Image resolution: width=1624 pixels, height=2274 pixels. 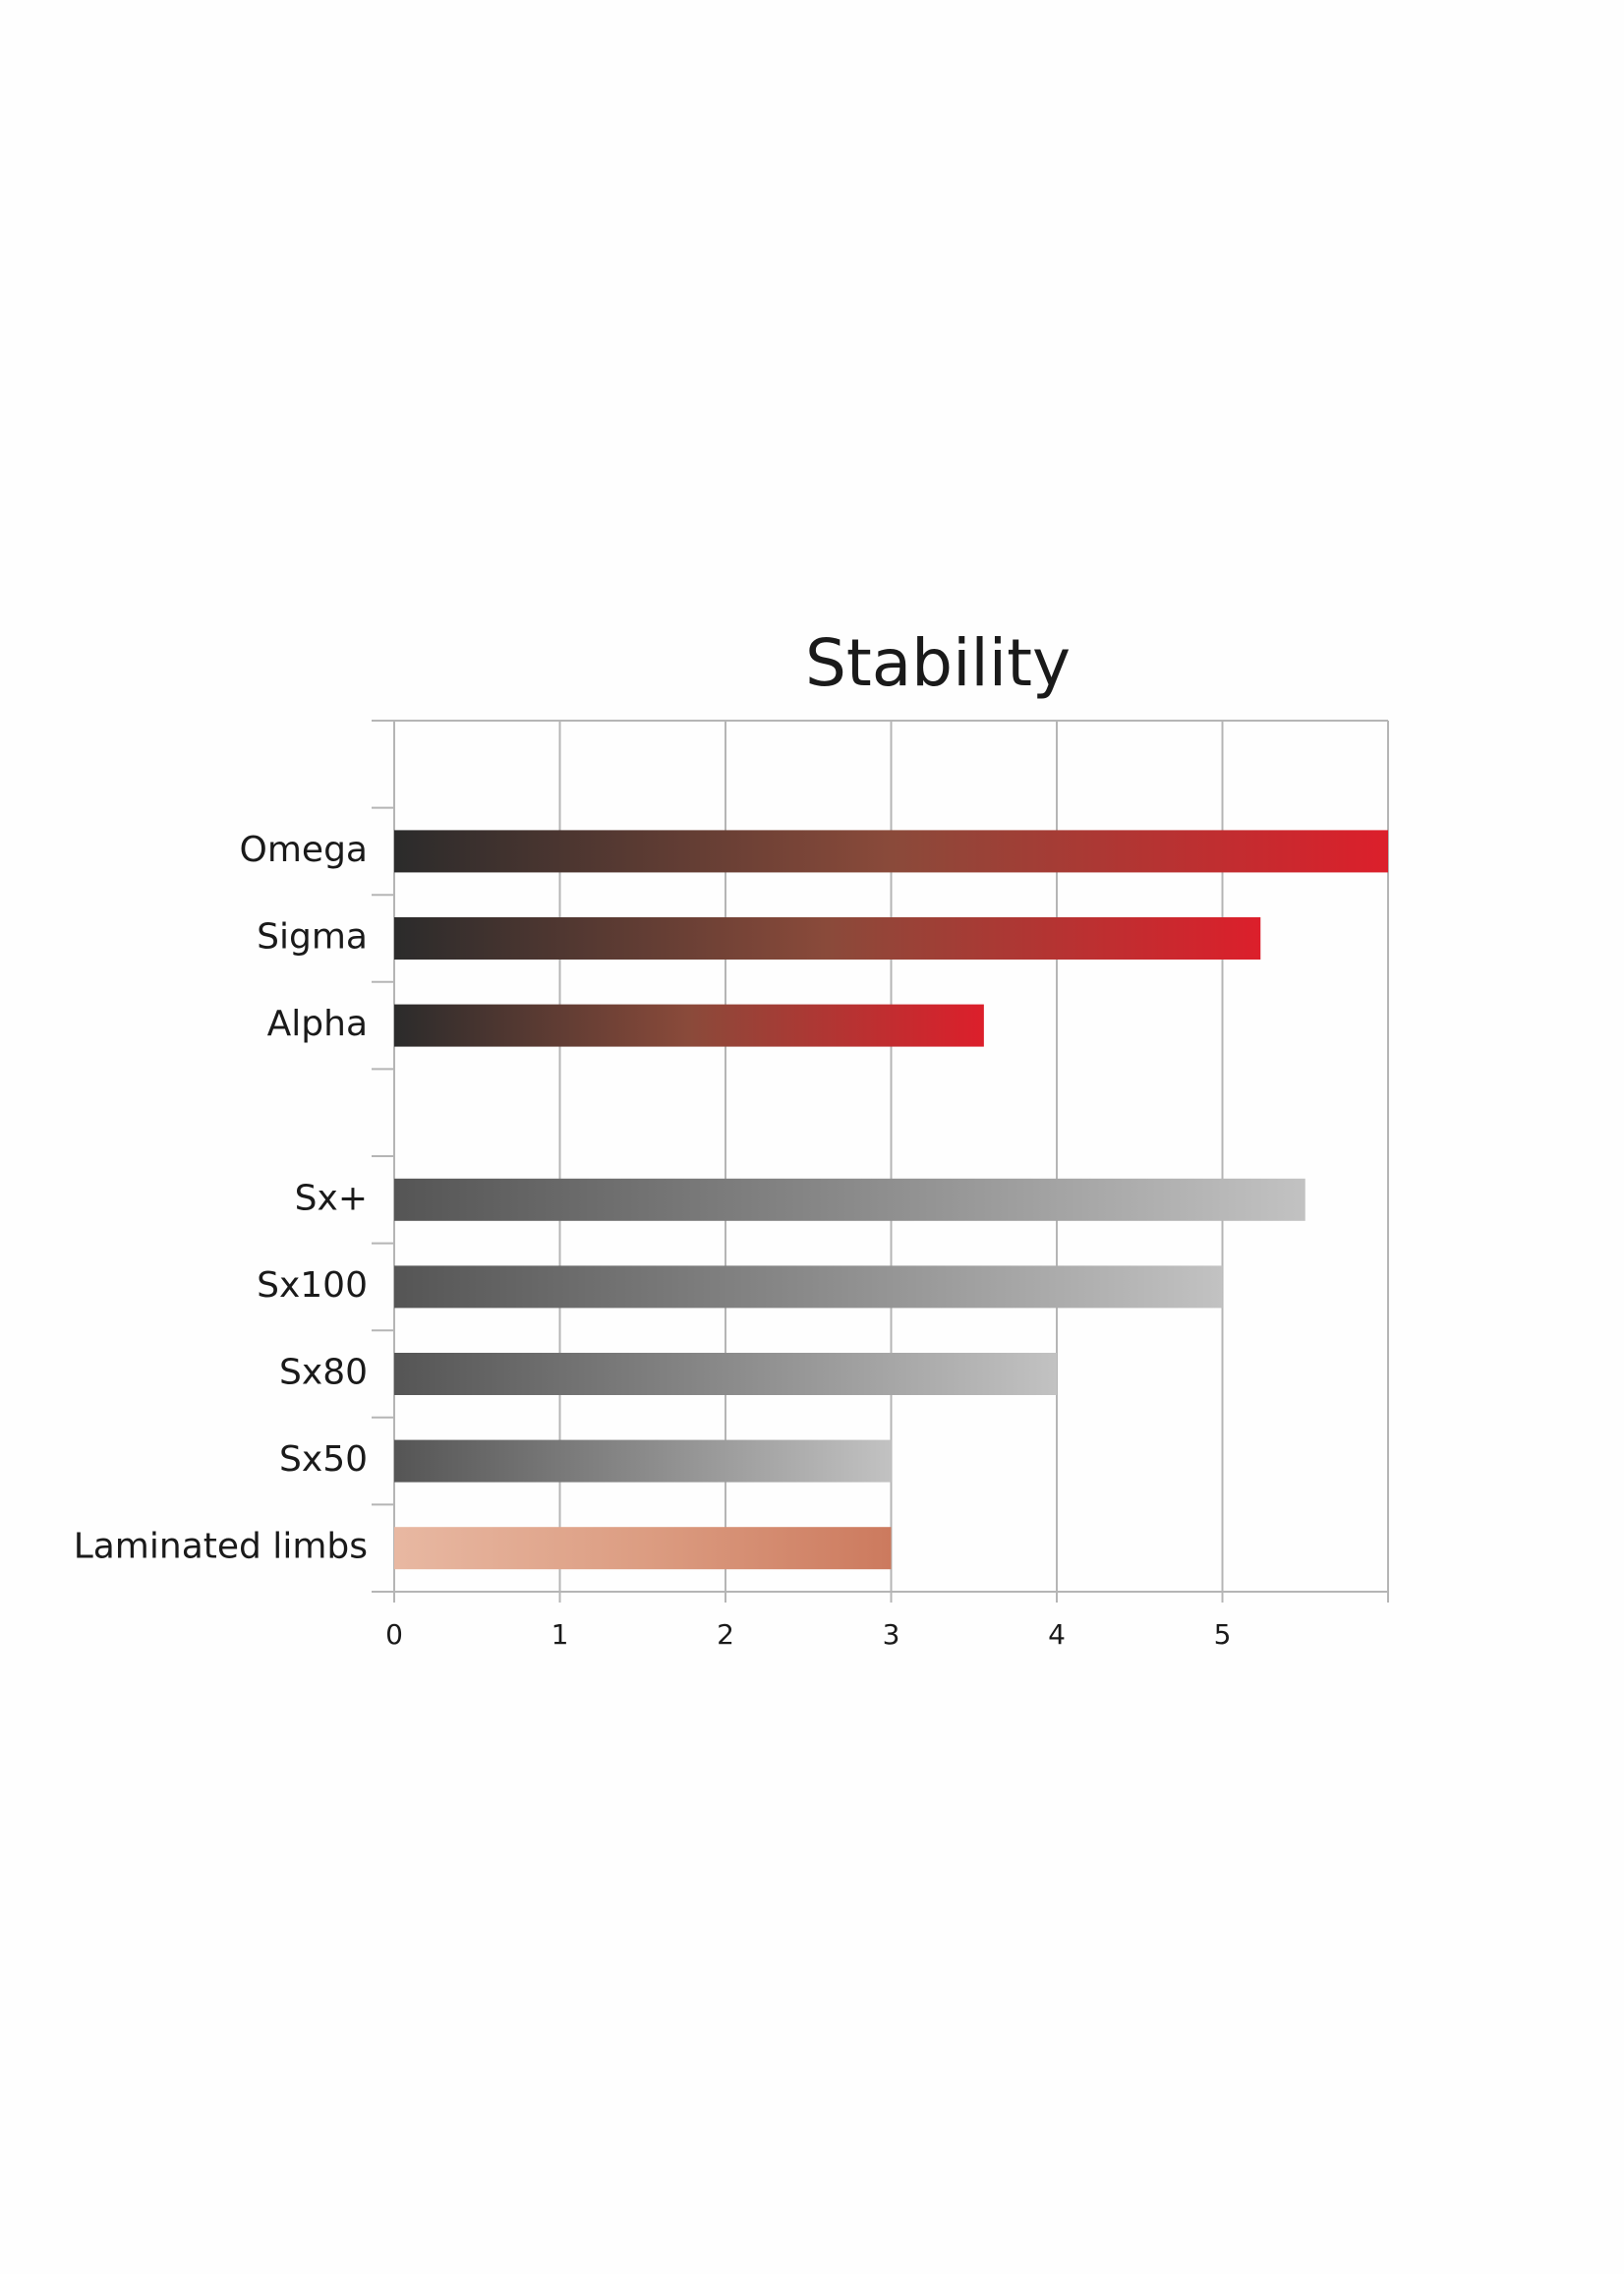 What do you see at coordinates (1057, 1634) in the screenshot?
I see `x-tick-label: 4` at bounding box center [1057, 1634].